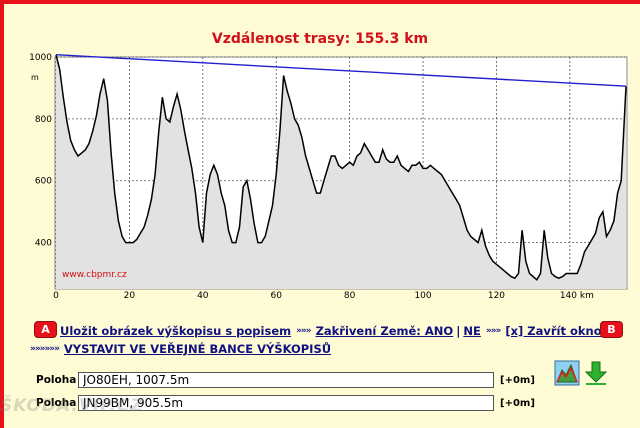 This screenshot has width=640, height=428. What do you see at coordinates (43, 120) in the screenshot?
I see `y-tick-label: 800` at bounding box center [43, 120].